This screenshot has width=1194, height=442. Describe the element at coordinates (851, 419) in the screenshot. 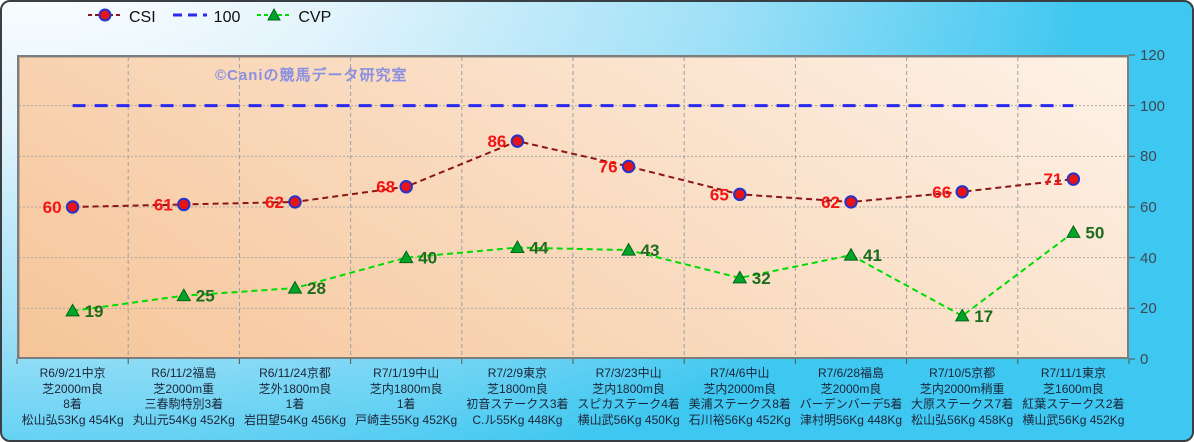

I see `x-axis-label-line: 津村明56Kg 448Kg` at that location.